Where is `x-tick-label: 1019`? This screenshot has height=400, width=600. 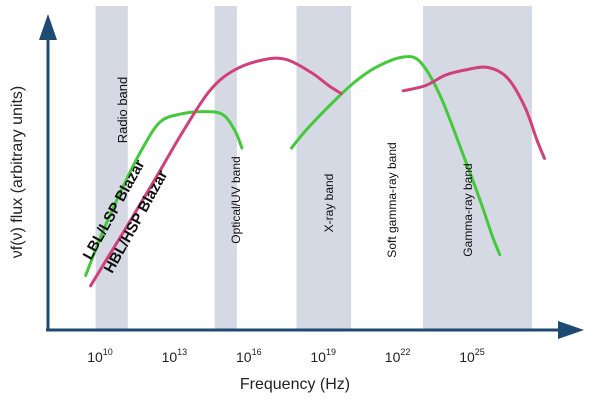
x-tick-label: 1019 is located at coordinates (323, 356).